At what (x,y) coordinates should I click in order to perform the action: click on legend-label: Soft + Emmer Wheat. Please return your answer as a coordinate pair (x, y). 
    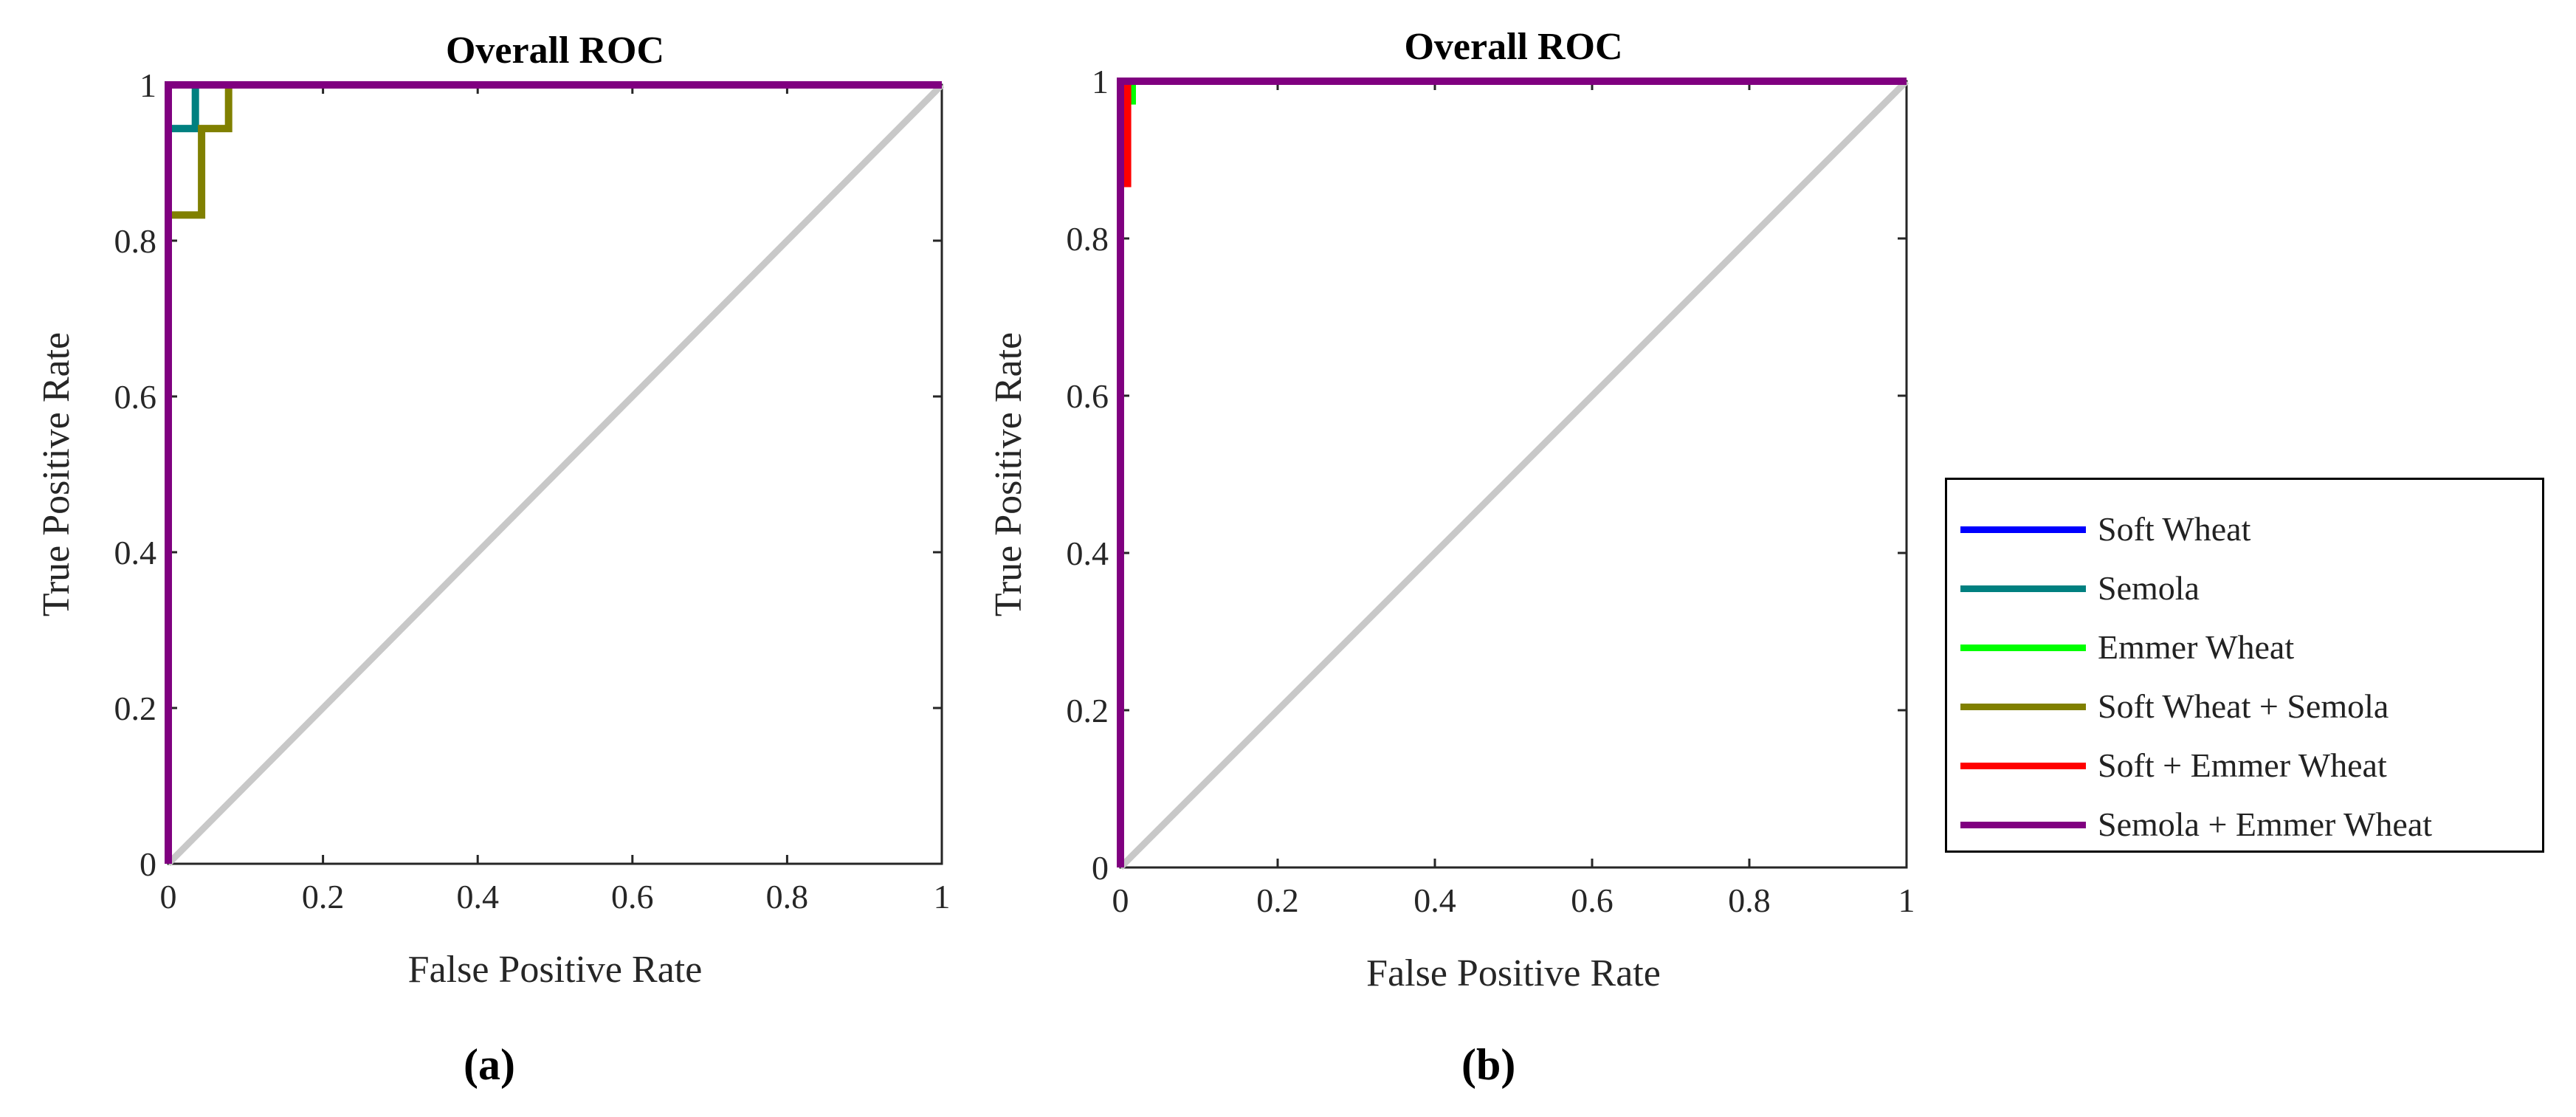
    Looking at the image, I should click on (2243, 765).